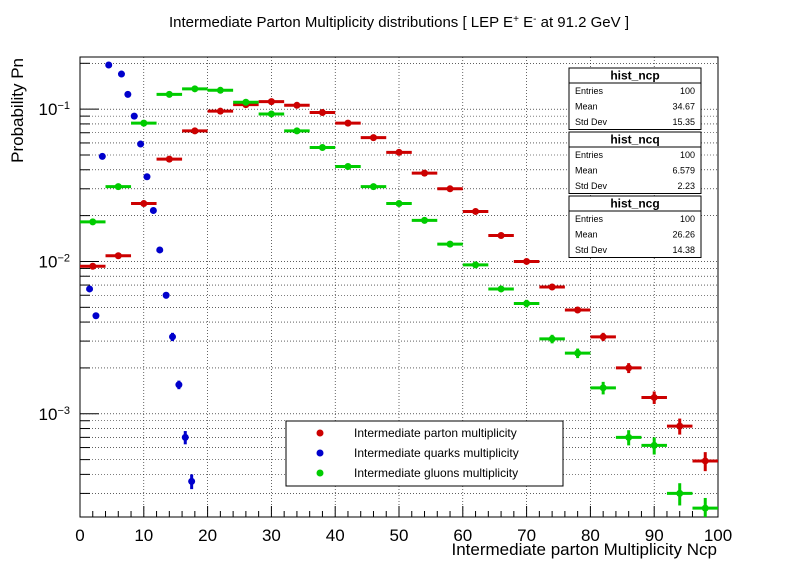 The height and width of the screenshot is (574, 798). What do you see at coordinates (582, 22) in the screenshot?
I see `title-end: at 91.2 GeV ]` at bounding box center [582, 22].